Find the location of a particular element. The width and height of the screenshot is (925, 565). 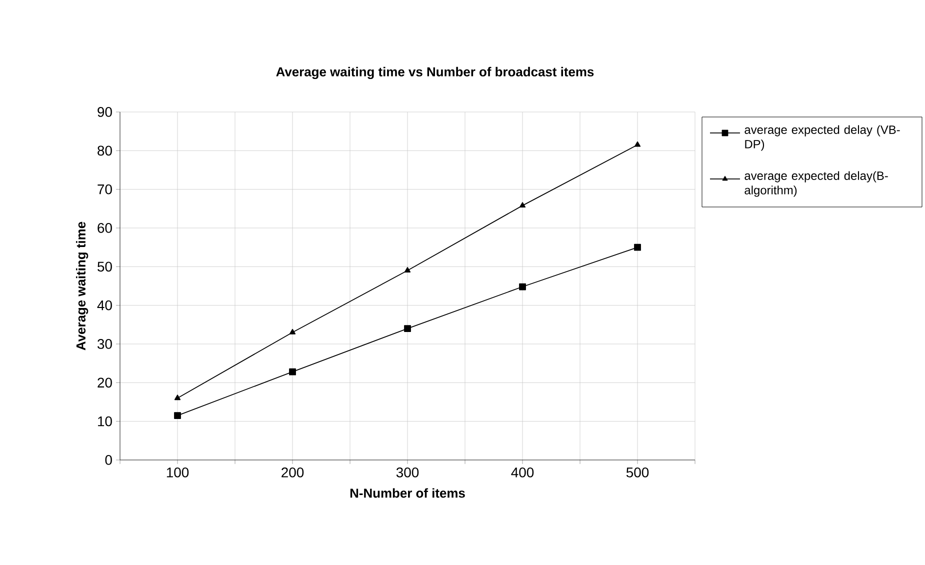

y-tick-label: 70 is located at coordinates (105, 189).